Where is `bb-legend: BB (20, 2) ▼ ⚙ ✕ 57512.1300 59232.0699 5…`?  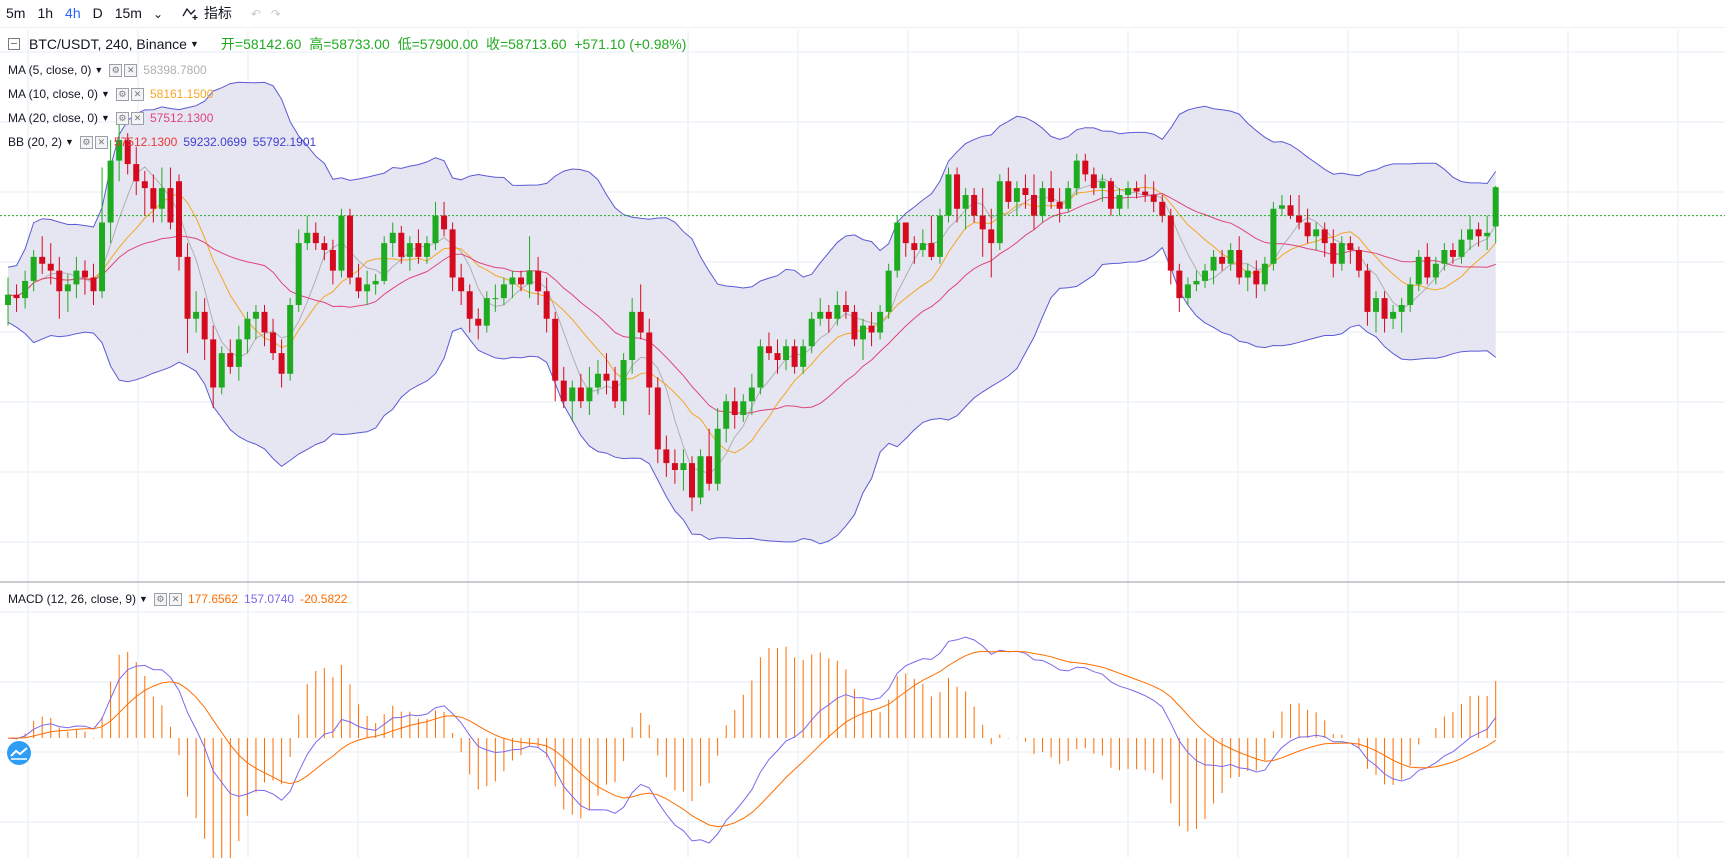
bb-legend: BB (20, 2) ▼ ⚙ ✕ 57512.1300 59232.0699 5… is located at coordinates (162, 142).